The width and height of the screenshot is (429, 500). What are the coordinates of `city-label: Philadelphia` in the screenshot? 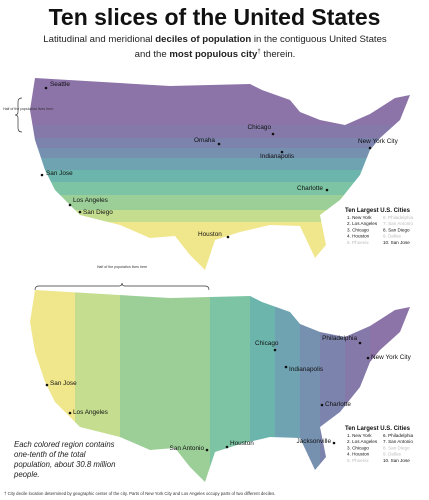 It's located at (339, 338).